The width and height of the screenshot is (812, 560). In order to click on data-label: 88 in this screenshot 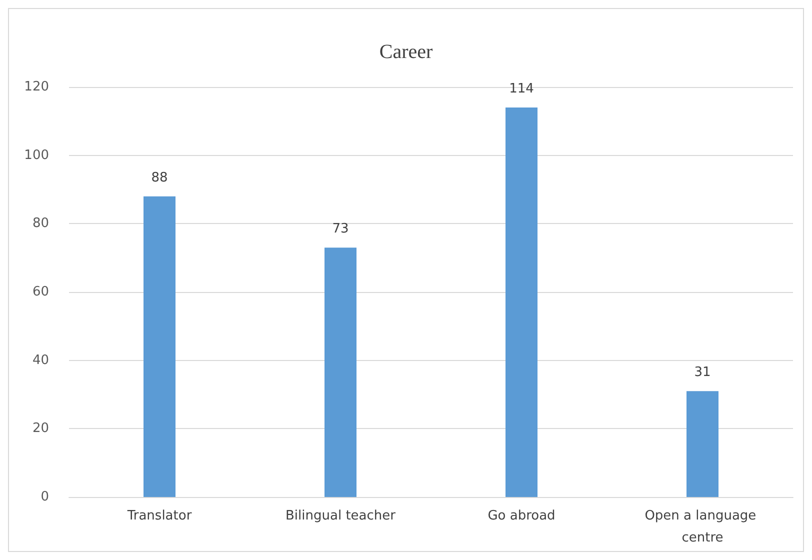, I will do `click(159, 178)`.